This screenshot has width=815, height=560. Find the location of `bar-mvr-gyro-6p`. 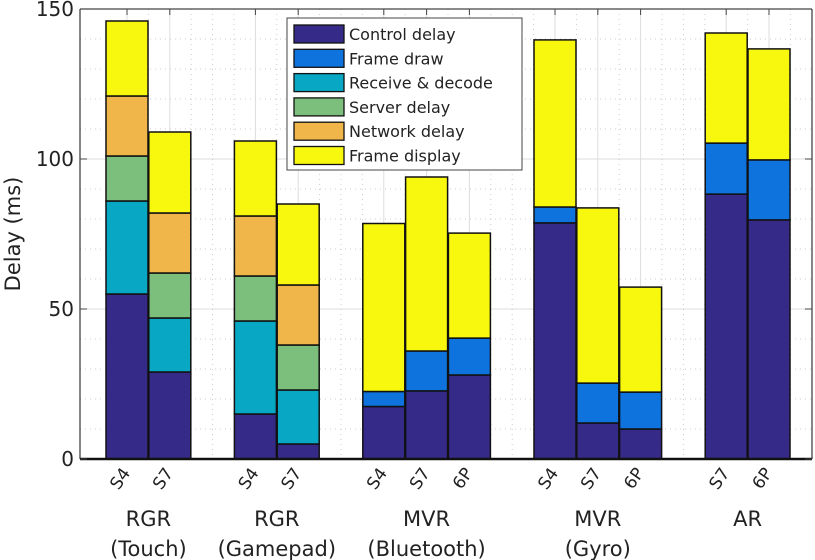

bar-mvr-gyro-6p is located at coordinates (640, 373).